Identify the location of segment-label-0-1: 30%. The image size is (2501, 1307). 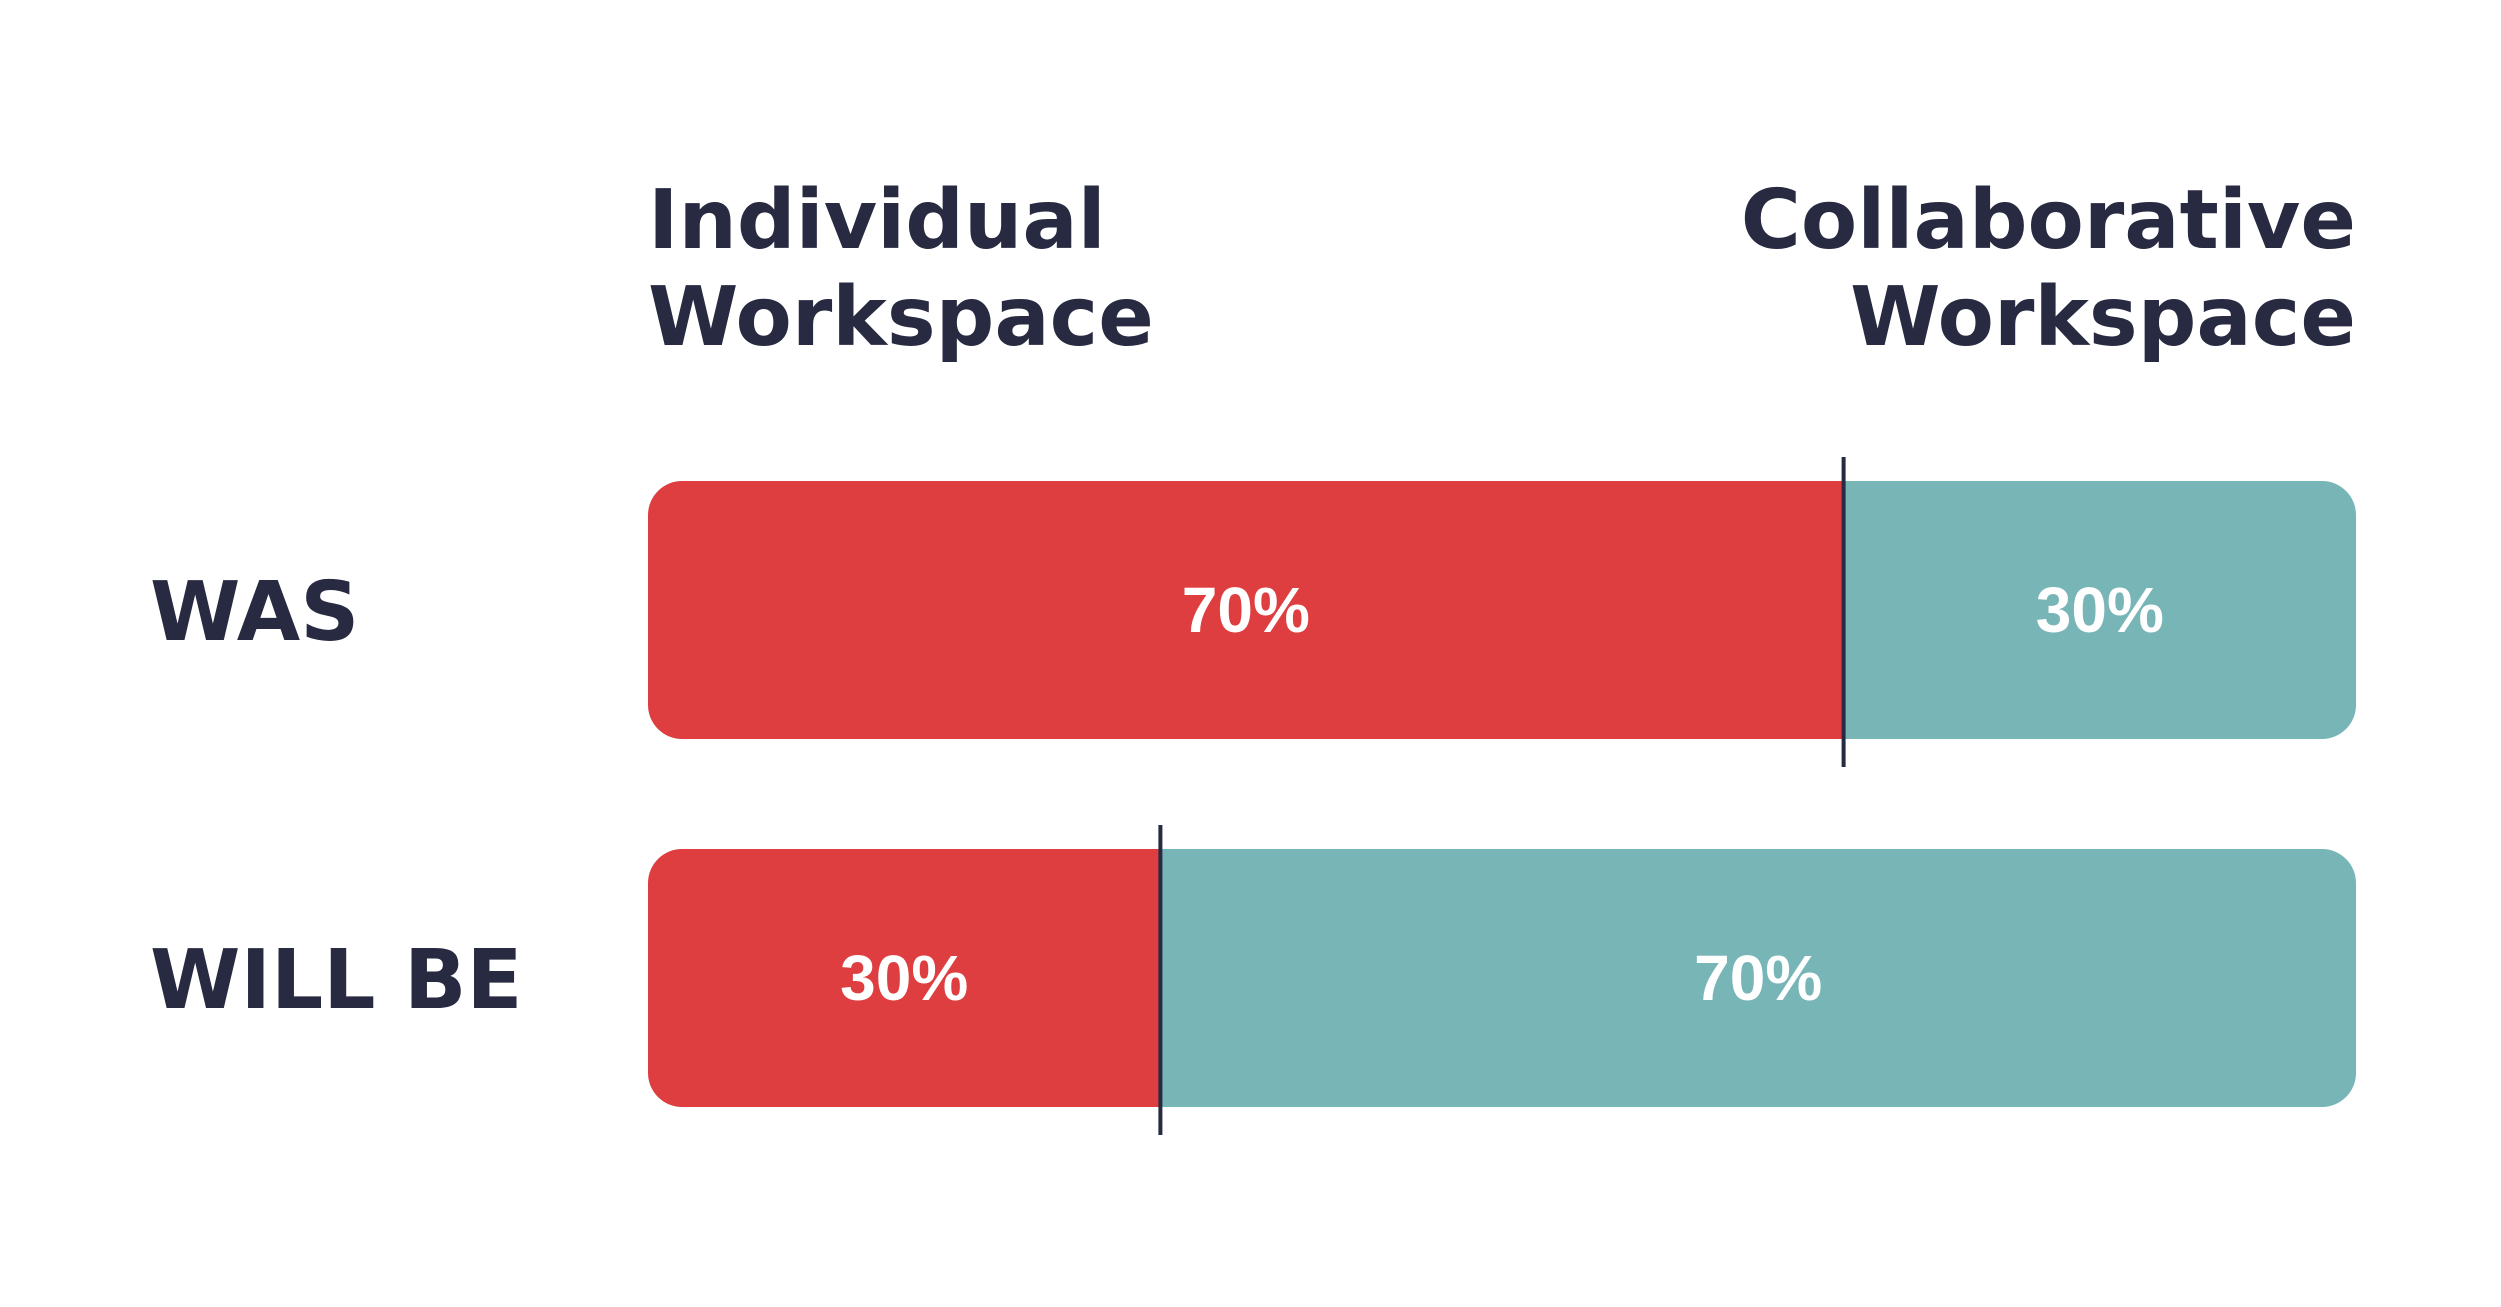
(2100, 610).